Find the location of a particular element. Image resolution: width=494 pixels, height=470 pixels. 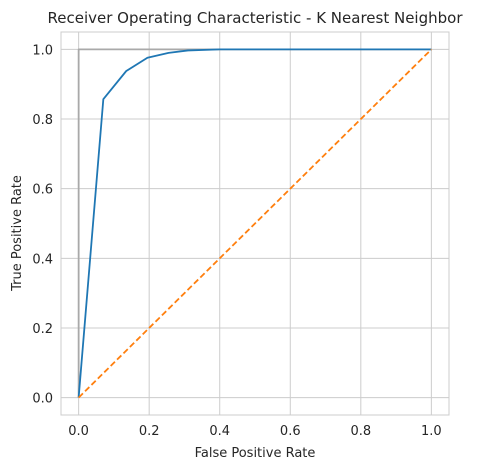

y-tick-label: 0.6 is located at coordinates (42, 190).